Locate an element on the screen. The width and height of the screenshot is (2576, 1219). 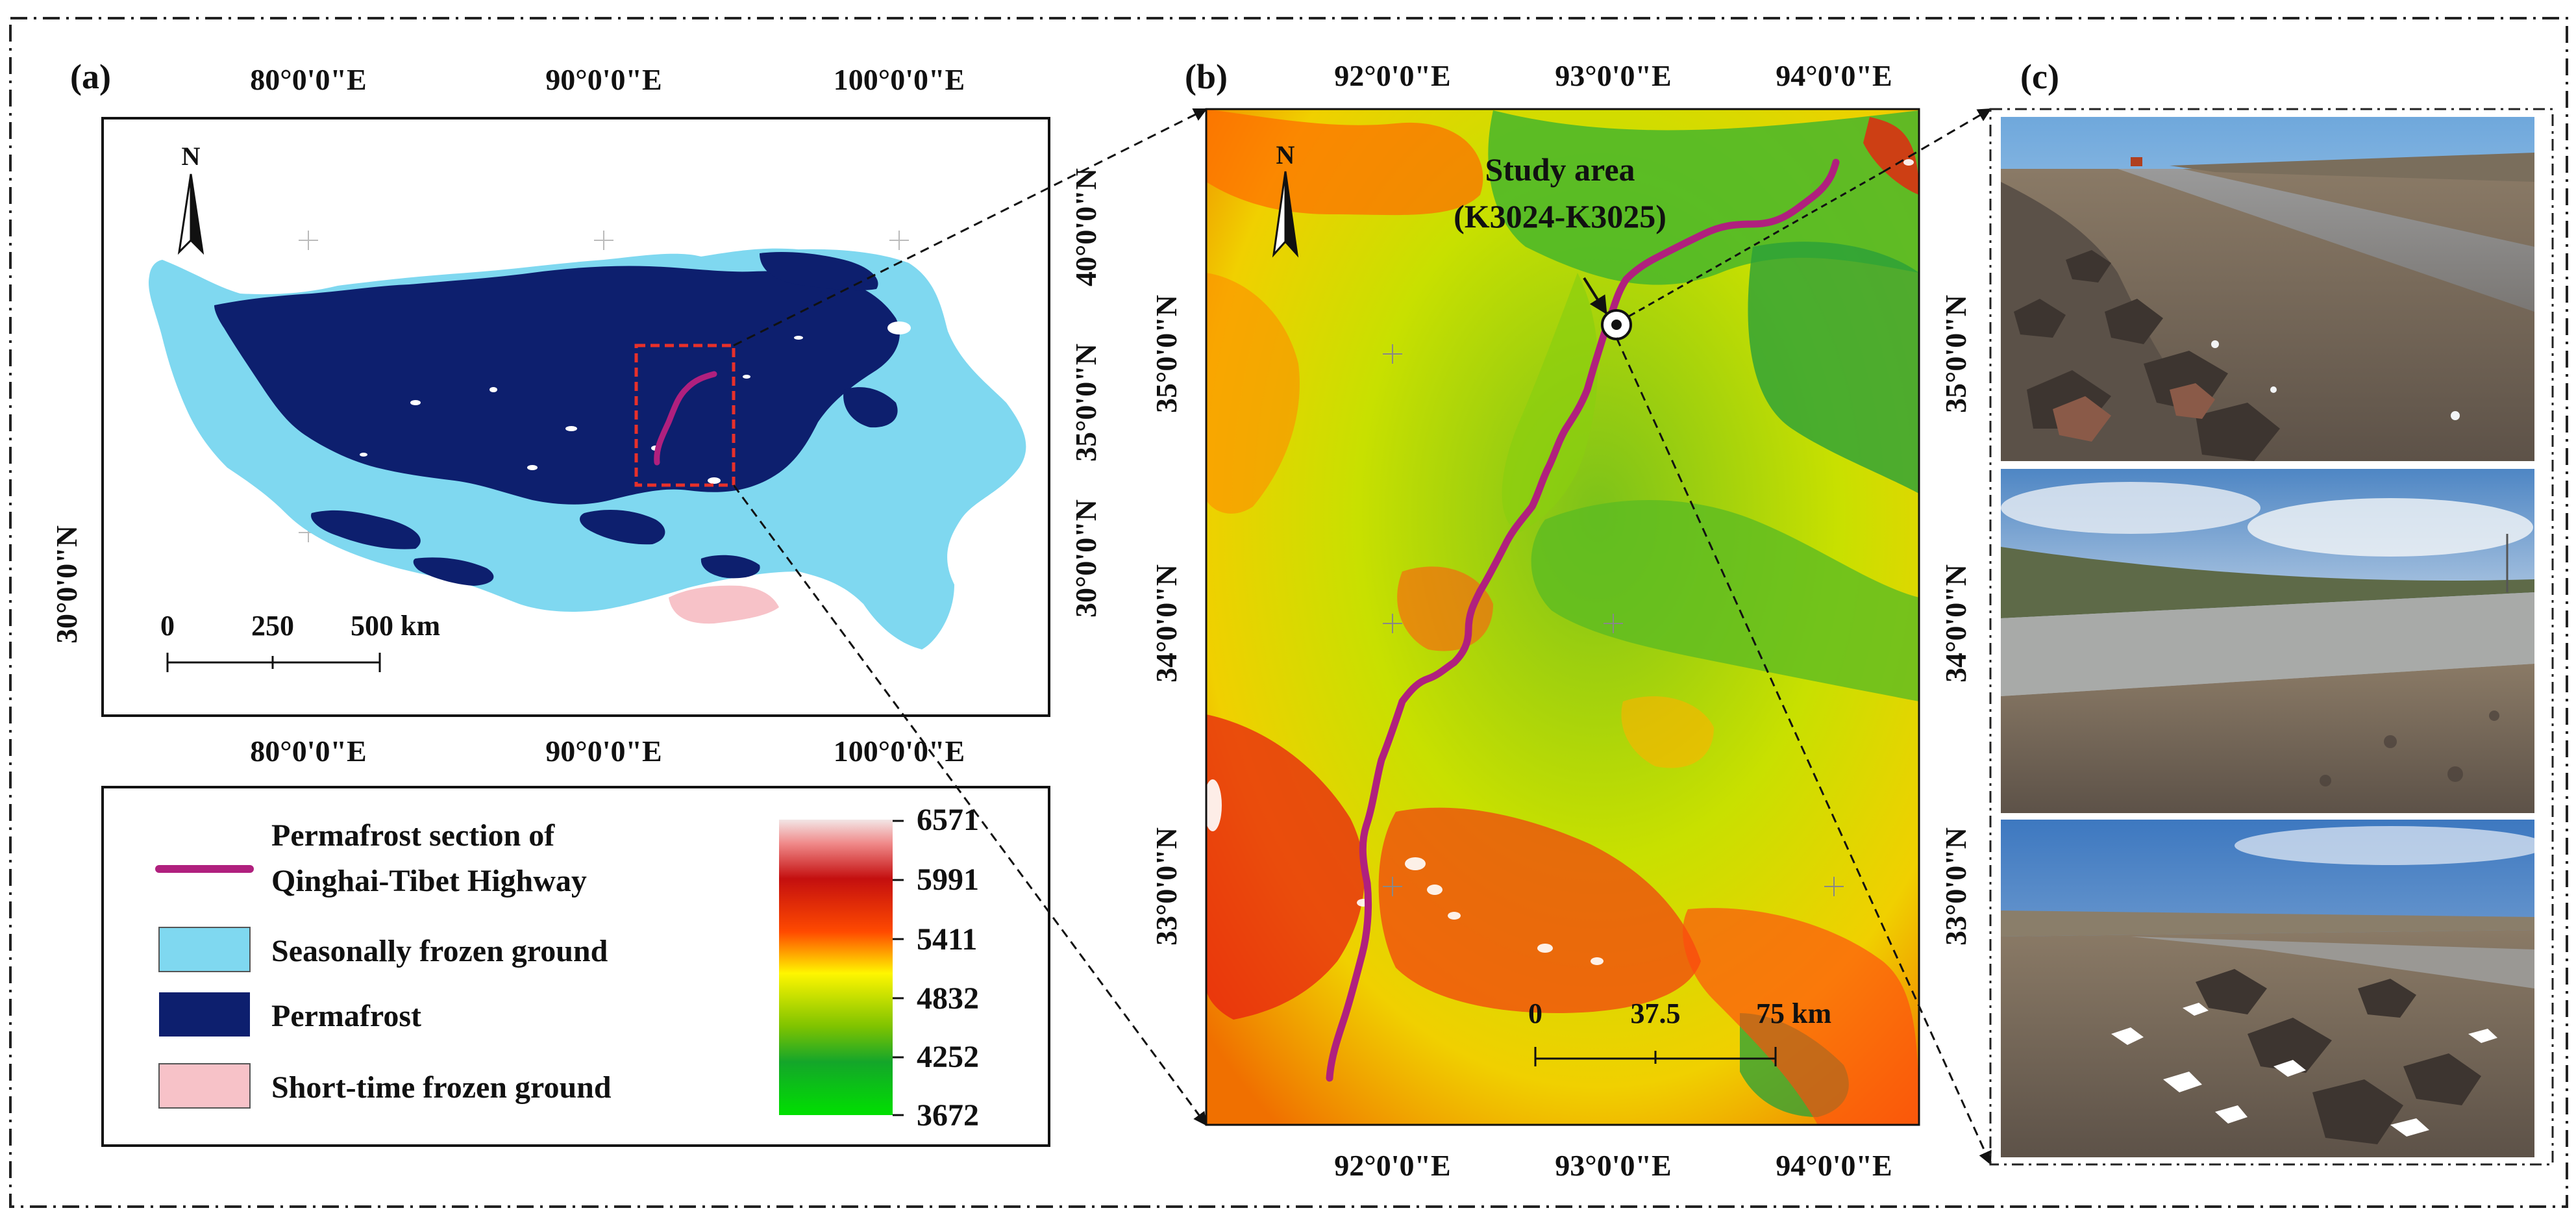
study-area-marker is located at coordinates (1607, 309).